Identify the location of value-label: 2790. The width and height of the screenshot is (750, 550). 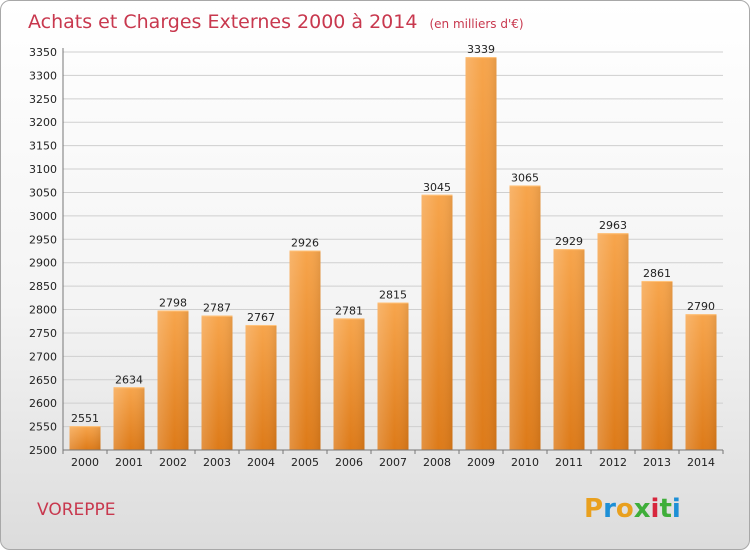
(701, 306).